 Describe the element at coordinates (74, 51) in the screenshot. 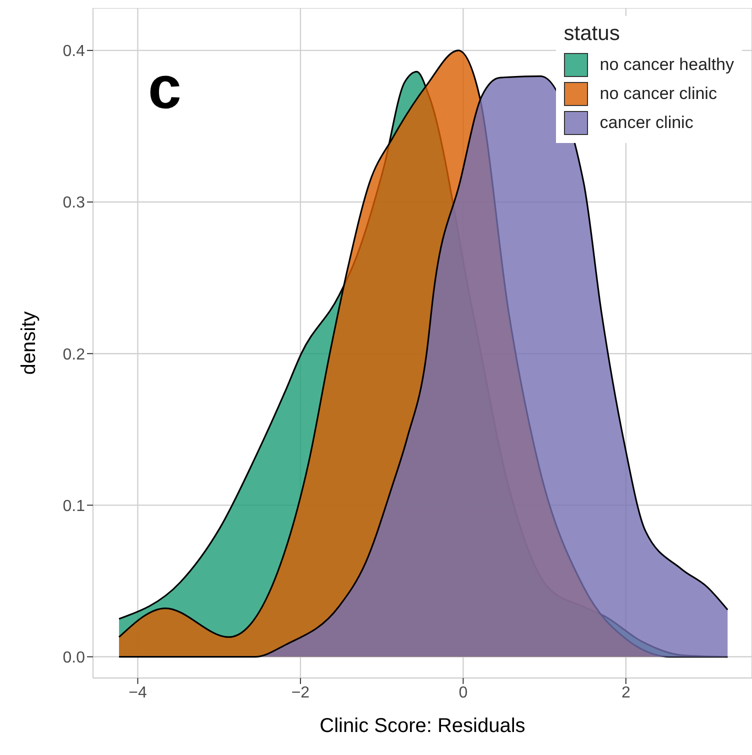

I see `y-tick-label: 0.4` at that location.